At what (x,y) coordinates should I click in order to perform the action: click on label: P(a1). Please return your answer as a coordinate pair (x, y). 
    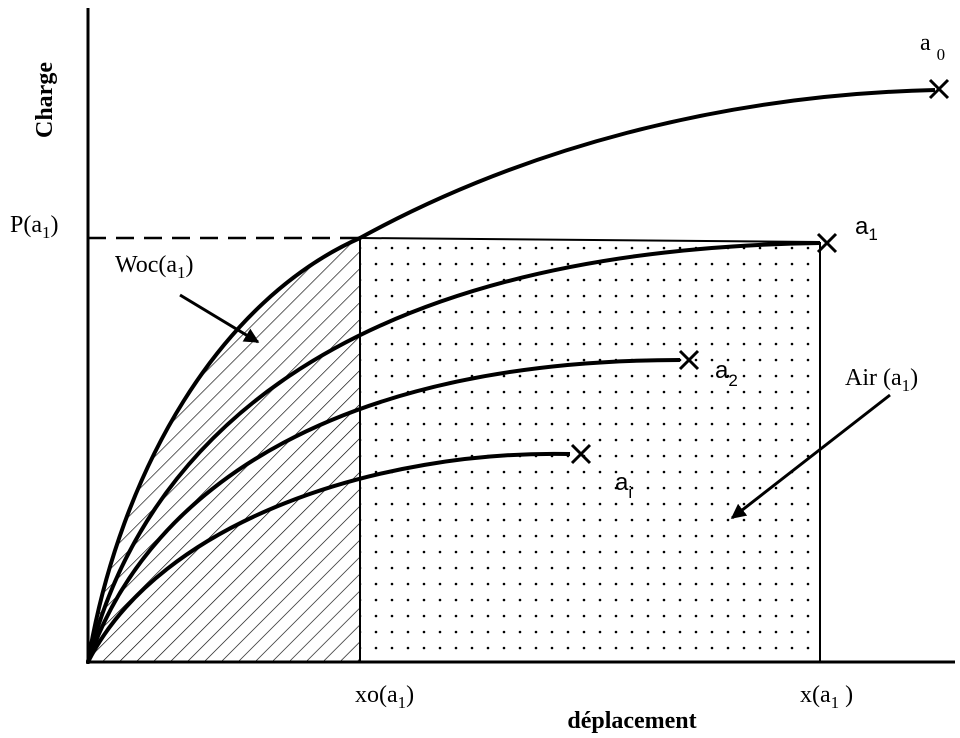
    Looking at the image, I should click on (34, 227).